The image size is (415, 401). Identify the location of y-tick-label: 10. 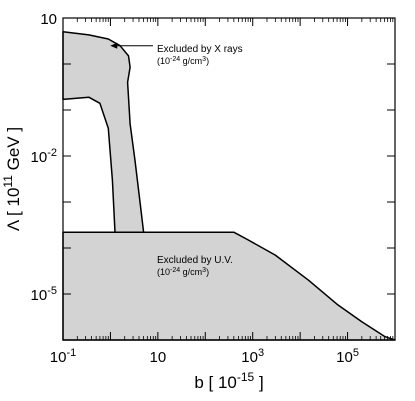
(48, 19).